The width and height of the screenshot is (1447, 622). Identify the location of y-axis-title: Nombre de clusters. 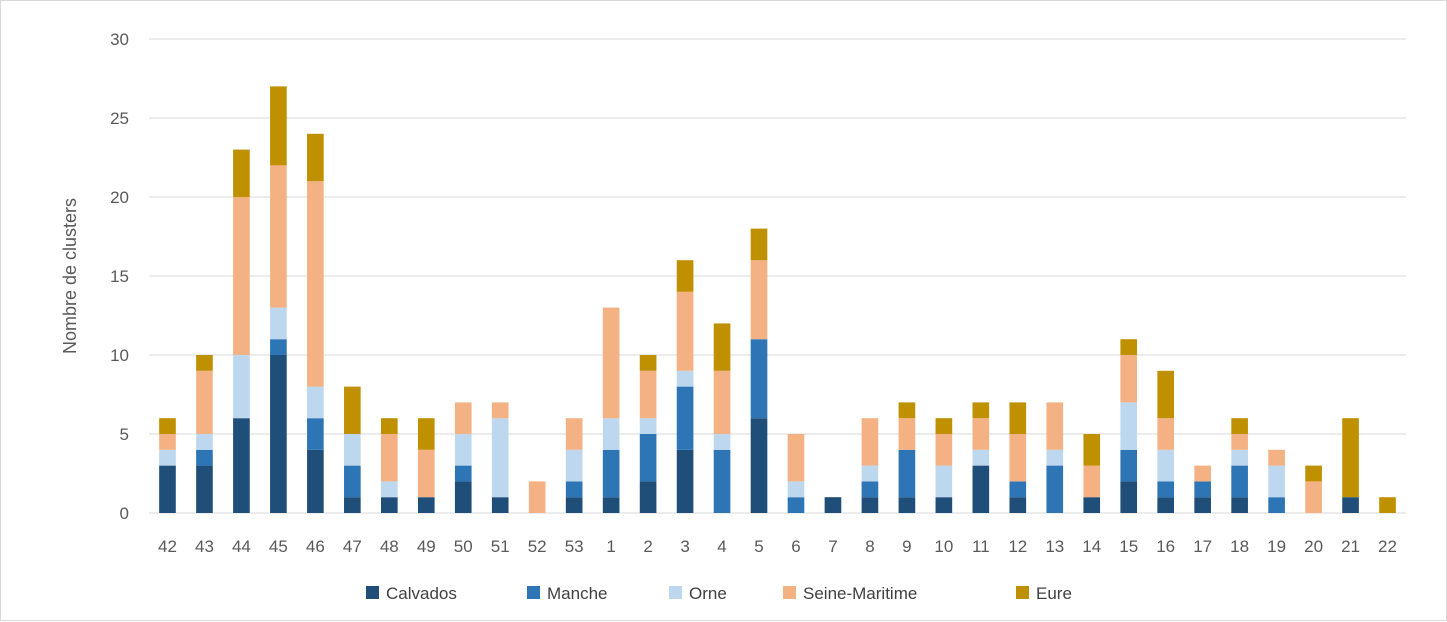
(70, 276).